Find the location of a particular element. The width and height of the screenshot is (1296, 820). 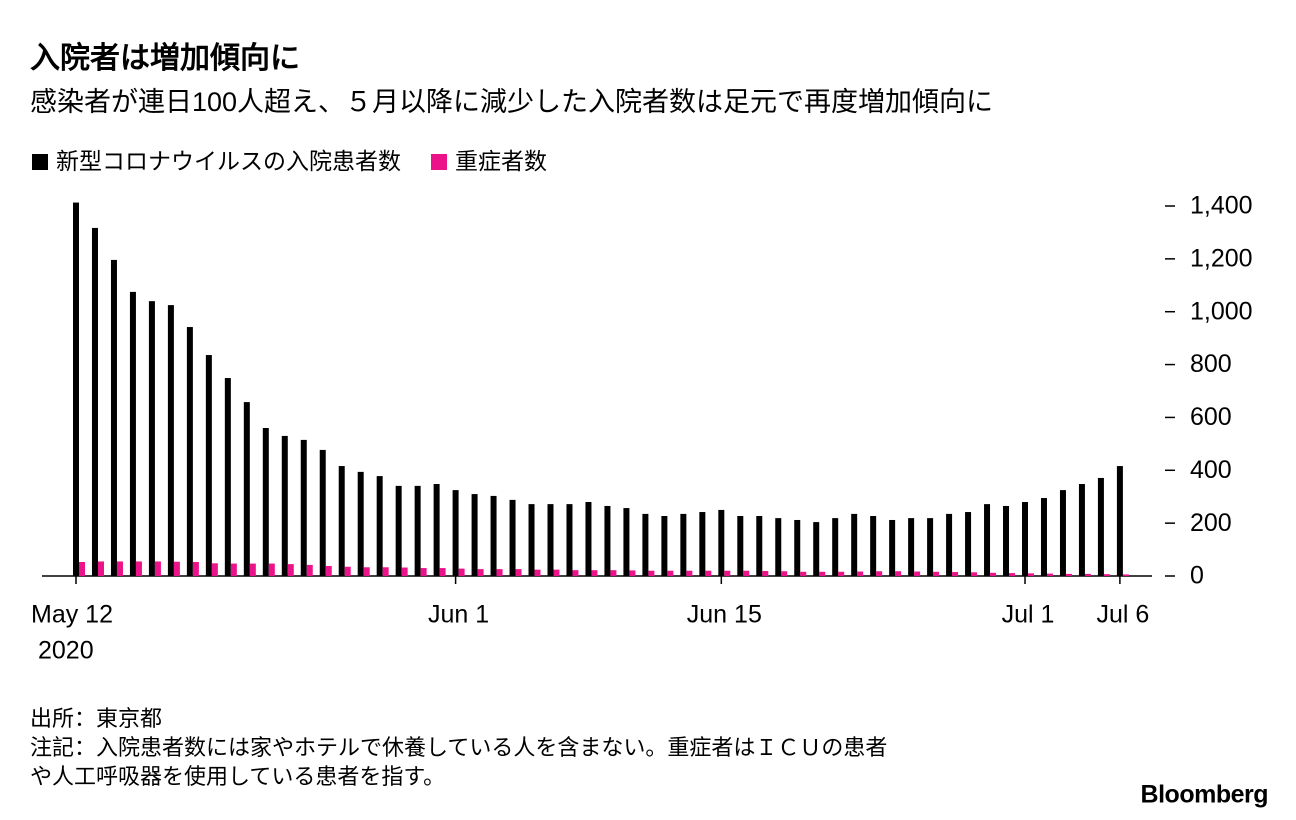

x-tick-label: Jul 1 is located at coordinates (1028, 615).